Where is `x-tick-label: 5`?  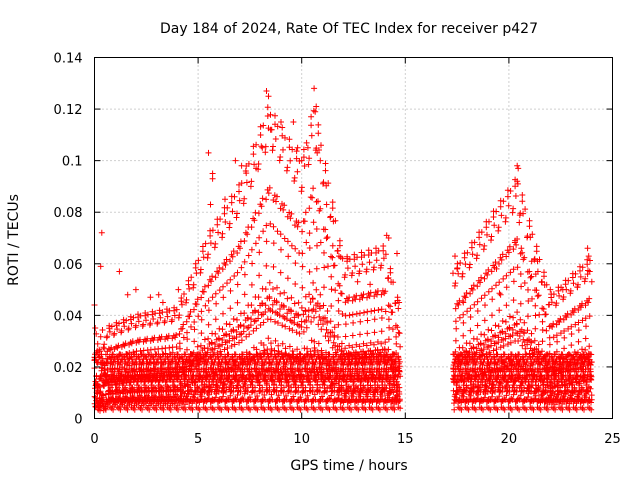
x-tick-label: 5 is located at coordinates (198, 439).